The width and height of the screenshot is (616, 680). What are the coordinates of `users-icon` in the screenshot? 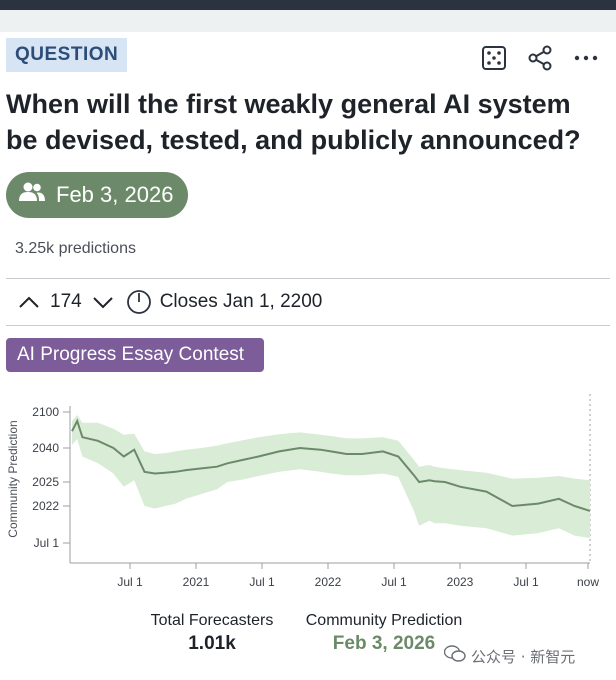 It's located at (32, 195).